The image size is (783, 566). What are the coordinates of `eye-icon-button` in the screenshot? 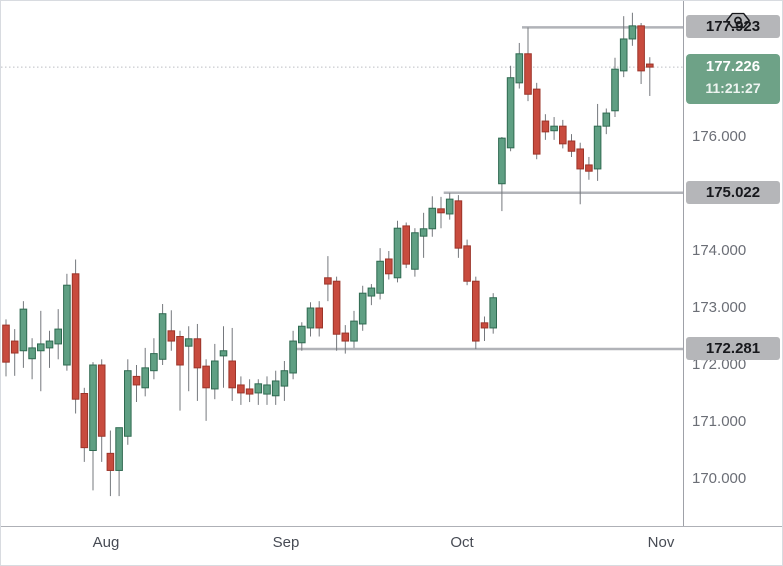 It's located at (738, 20).